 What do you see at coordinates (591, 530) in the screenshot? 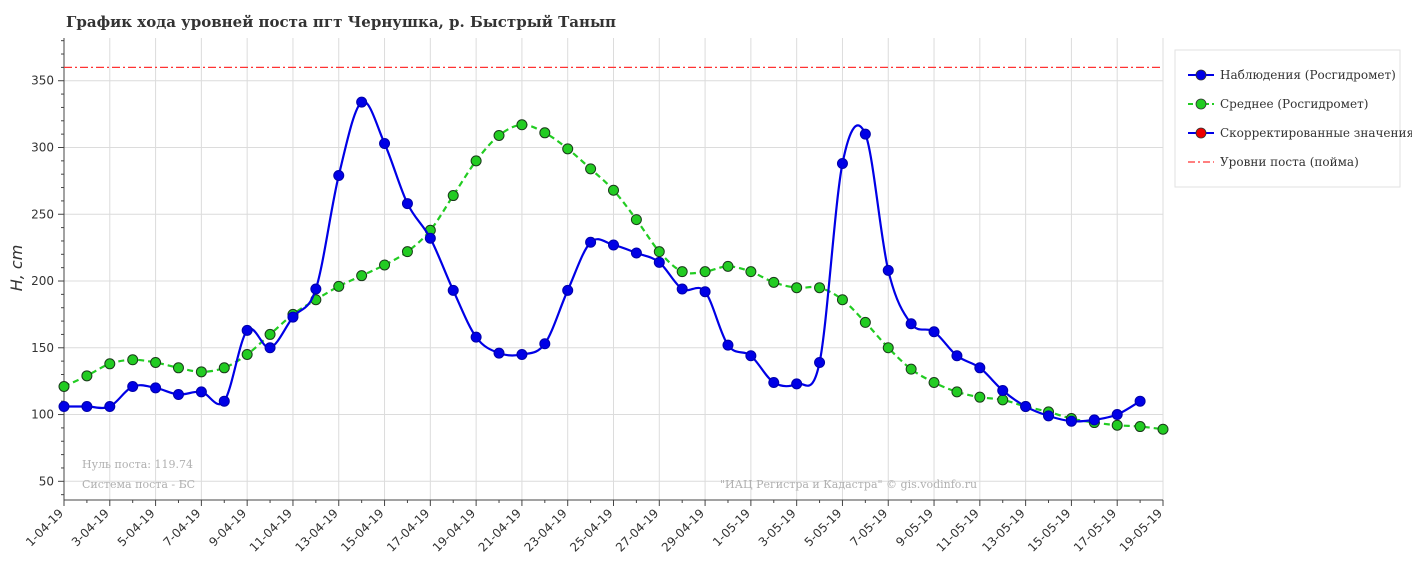
I see `x-tick-label: 25-04-19` at bounding box center [591, 530].